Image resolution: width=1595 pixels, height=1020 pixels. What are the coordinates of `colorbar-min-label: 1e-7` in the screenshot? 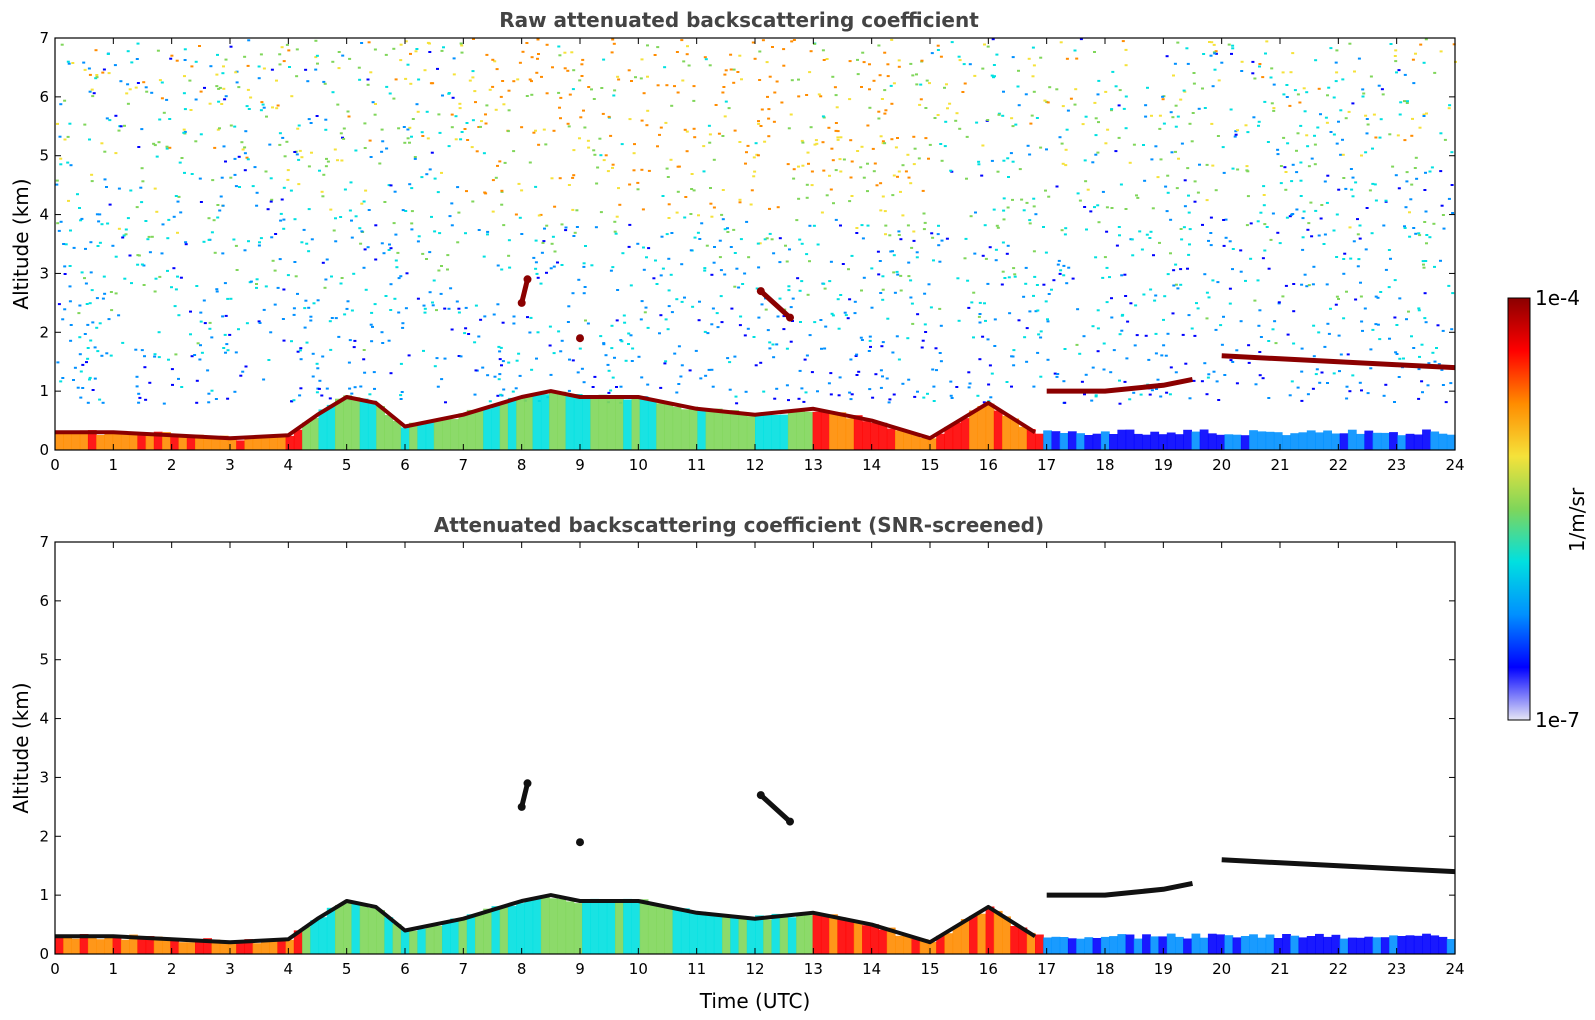 It's located at (1557, 720).